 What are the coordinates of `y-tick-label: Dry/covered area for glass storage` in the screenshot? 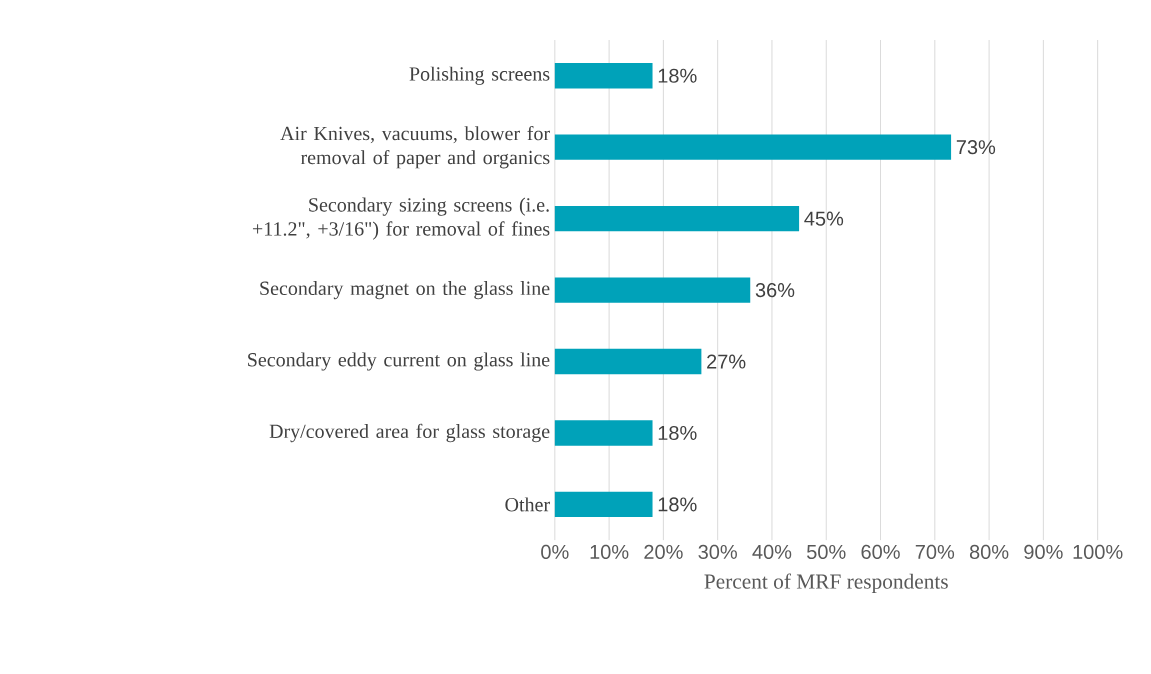 It's located at (409, 433).